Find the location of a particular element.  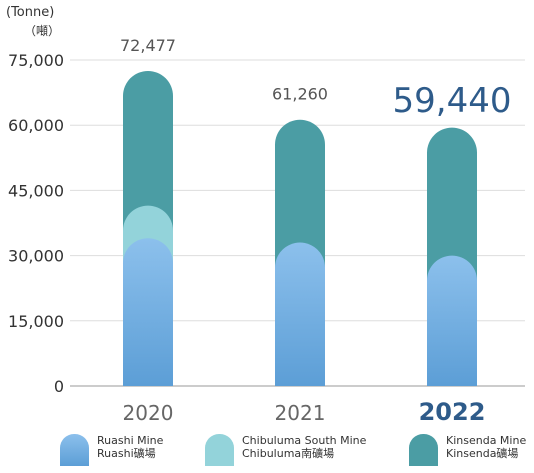

y-tick-label: 75,000 is located at coordinates (36, 60).